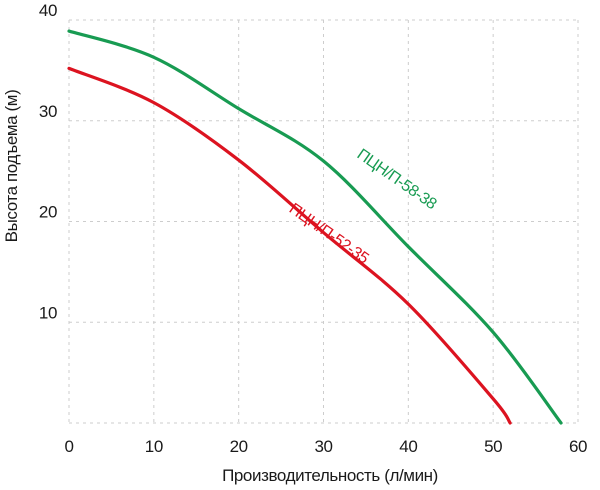 This screenshot has width=600, height=490. What do you see at coordinates (11, 166) in the screenshot?
I see `y-axis-title: Высота подъема (м)` at bounding box center [11, 166].